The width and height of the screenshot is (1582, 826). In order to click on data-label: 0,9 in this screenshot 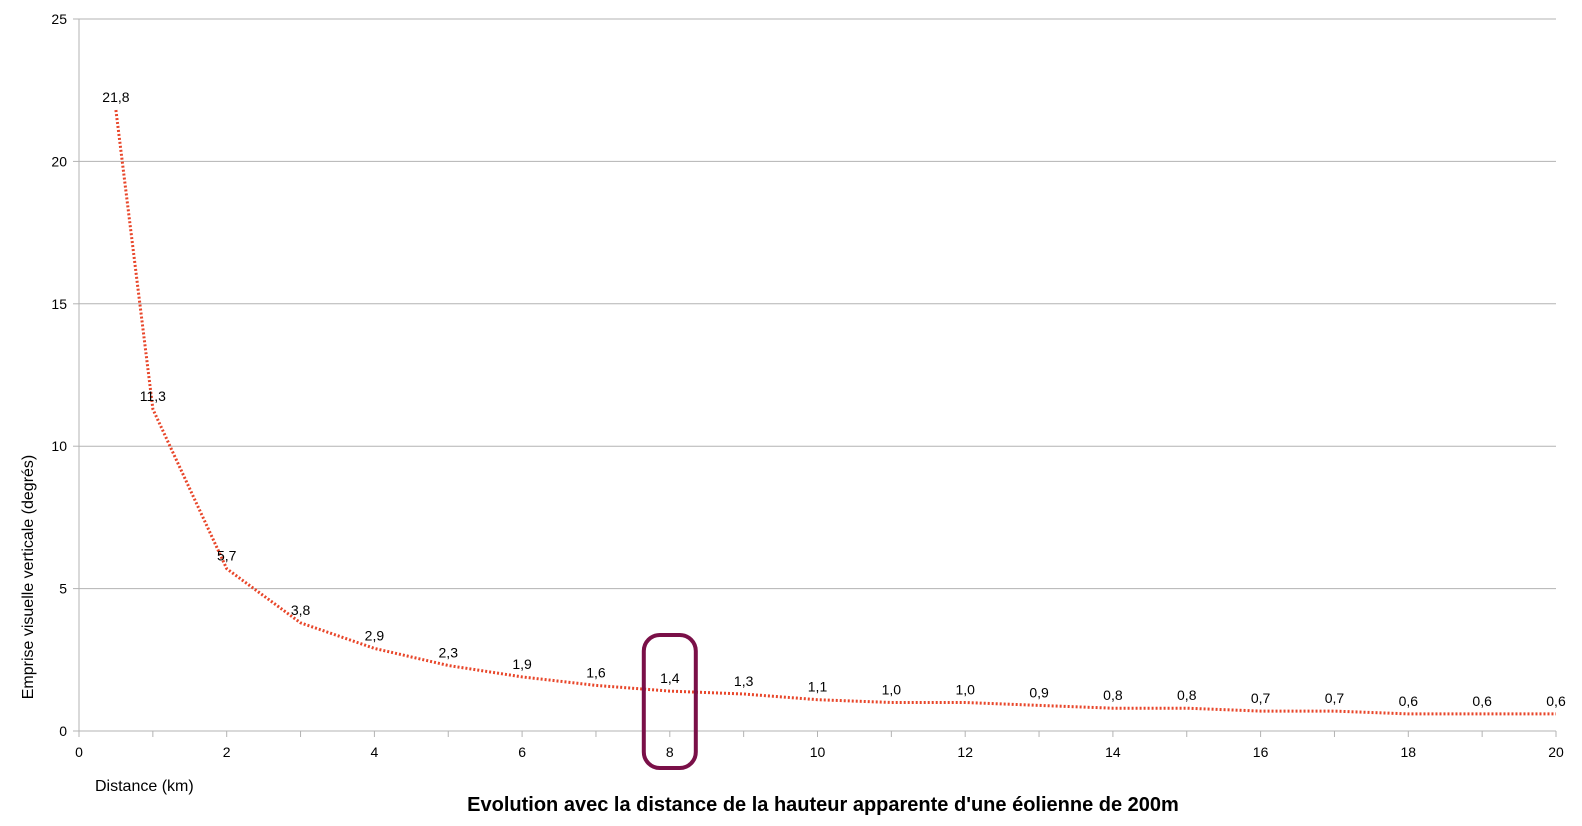, I will do `click(1039, 692)`.